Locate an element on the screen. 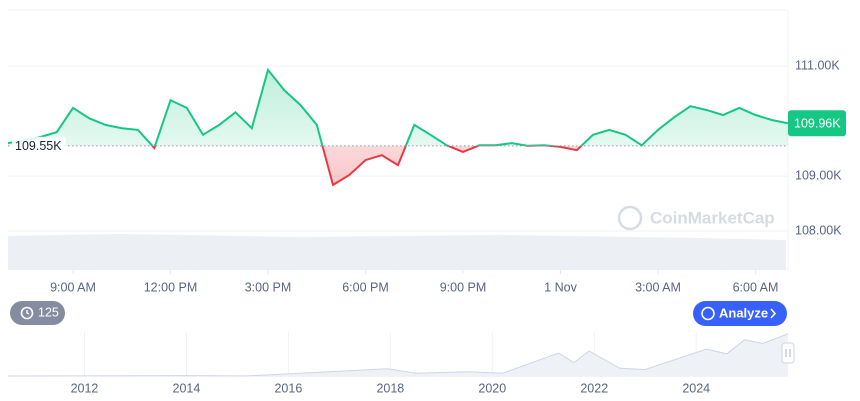 The height and width of the screenshot is (401, 860). current-price-label: 109.96K is located at coordinates (817, 124).